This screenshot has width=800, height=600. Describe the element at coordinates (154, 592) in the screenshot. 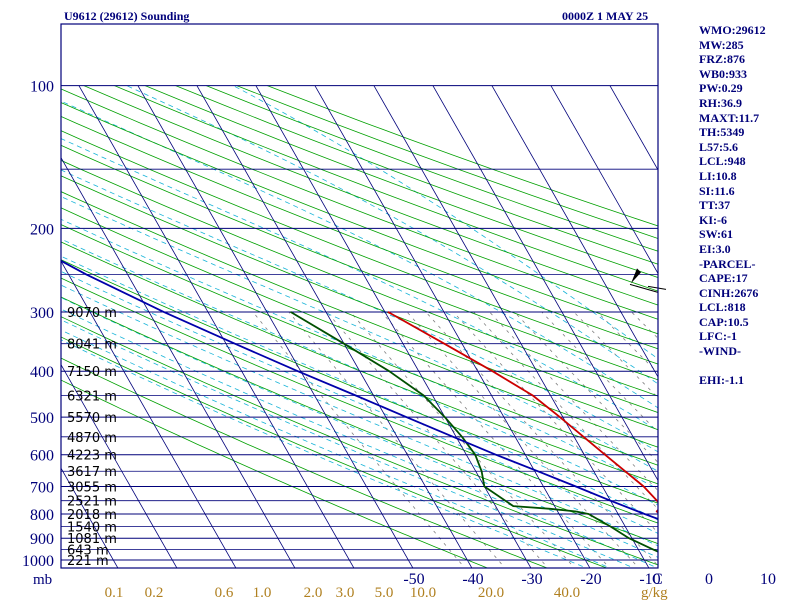

I see `mixing-ratio-label: 0.2` at that location.